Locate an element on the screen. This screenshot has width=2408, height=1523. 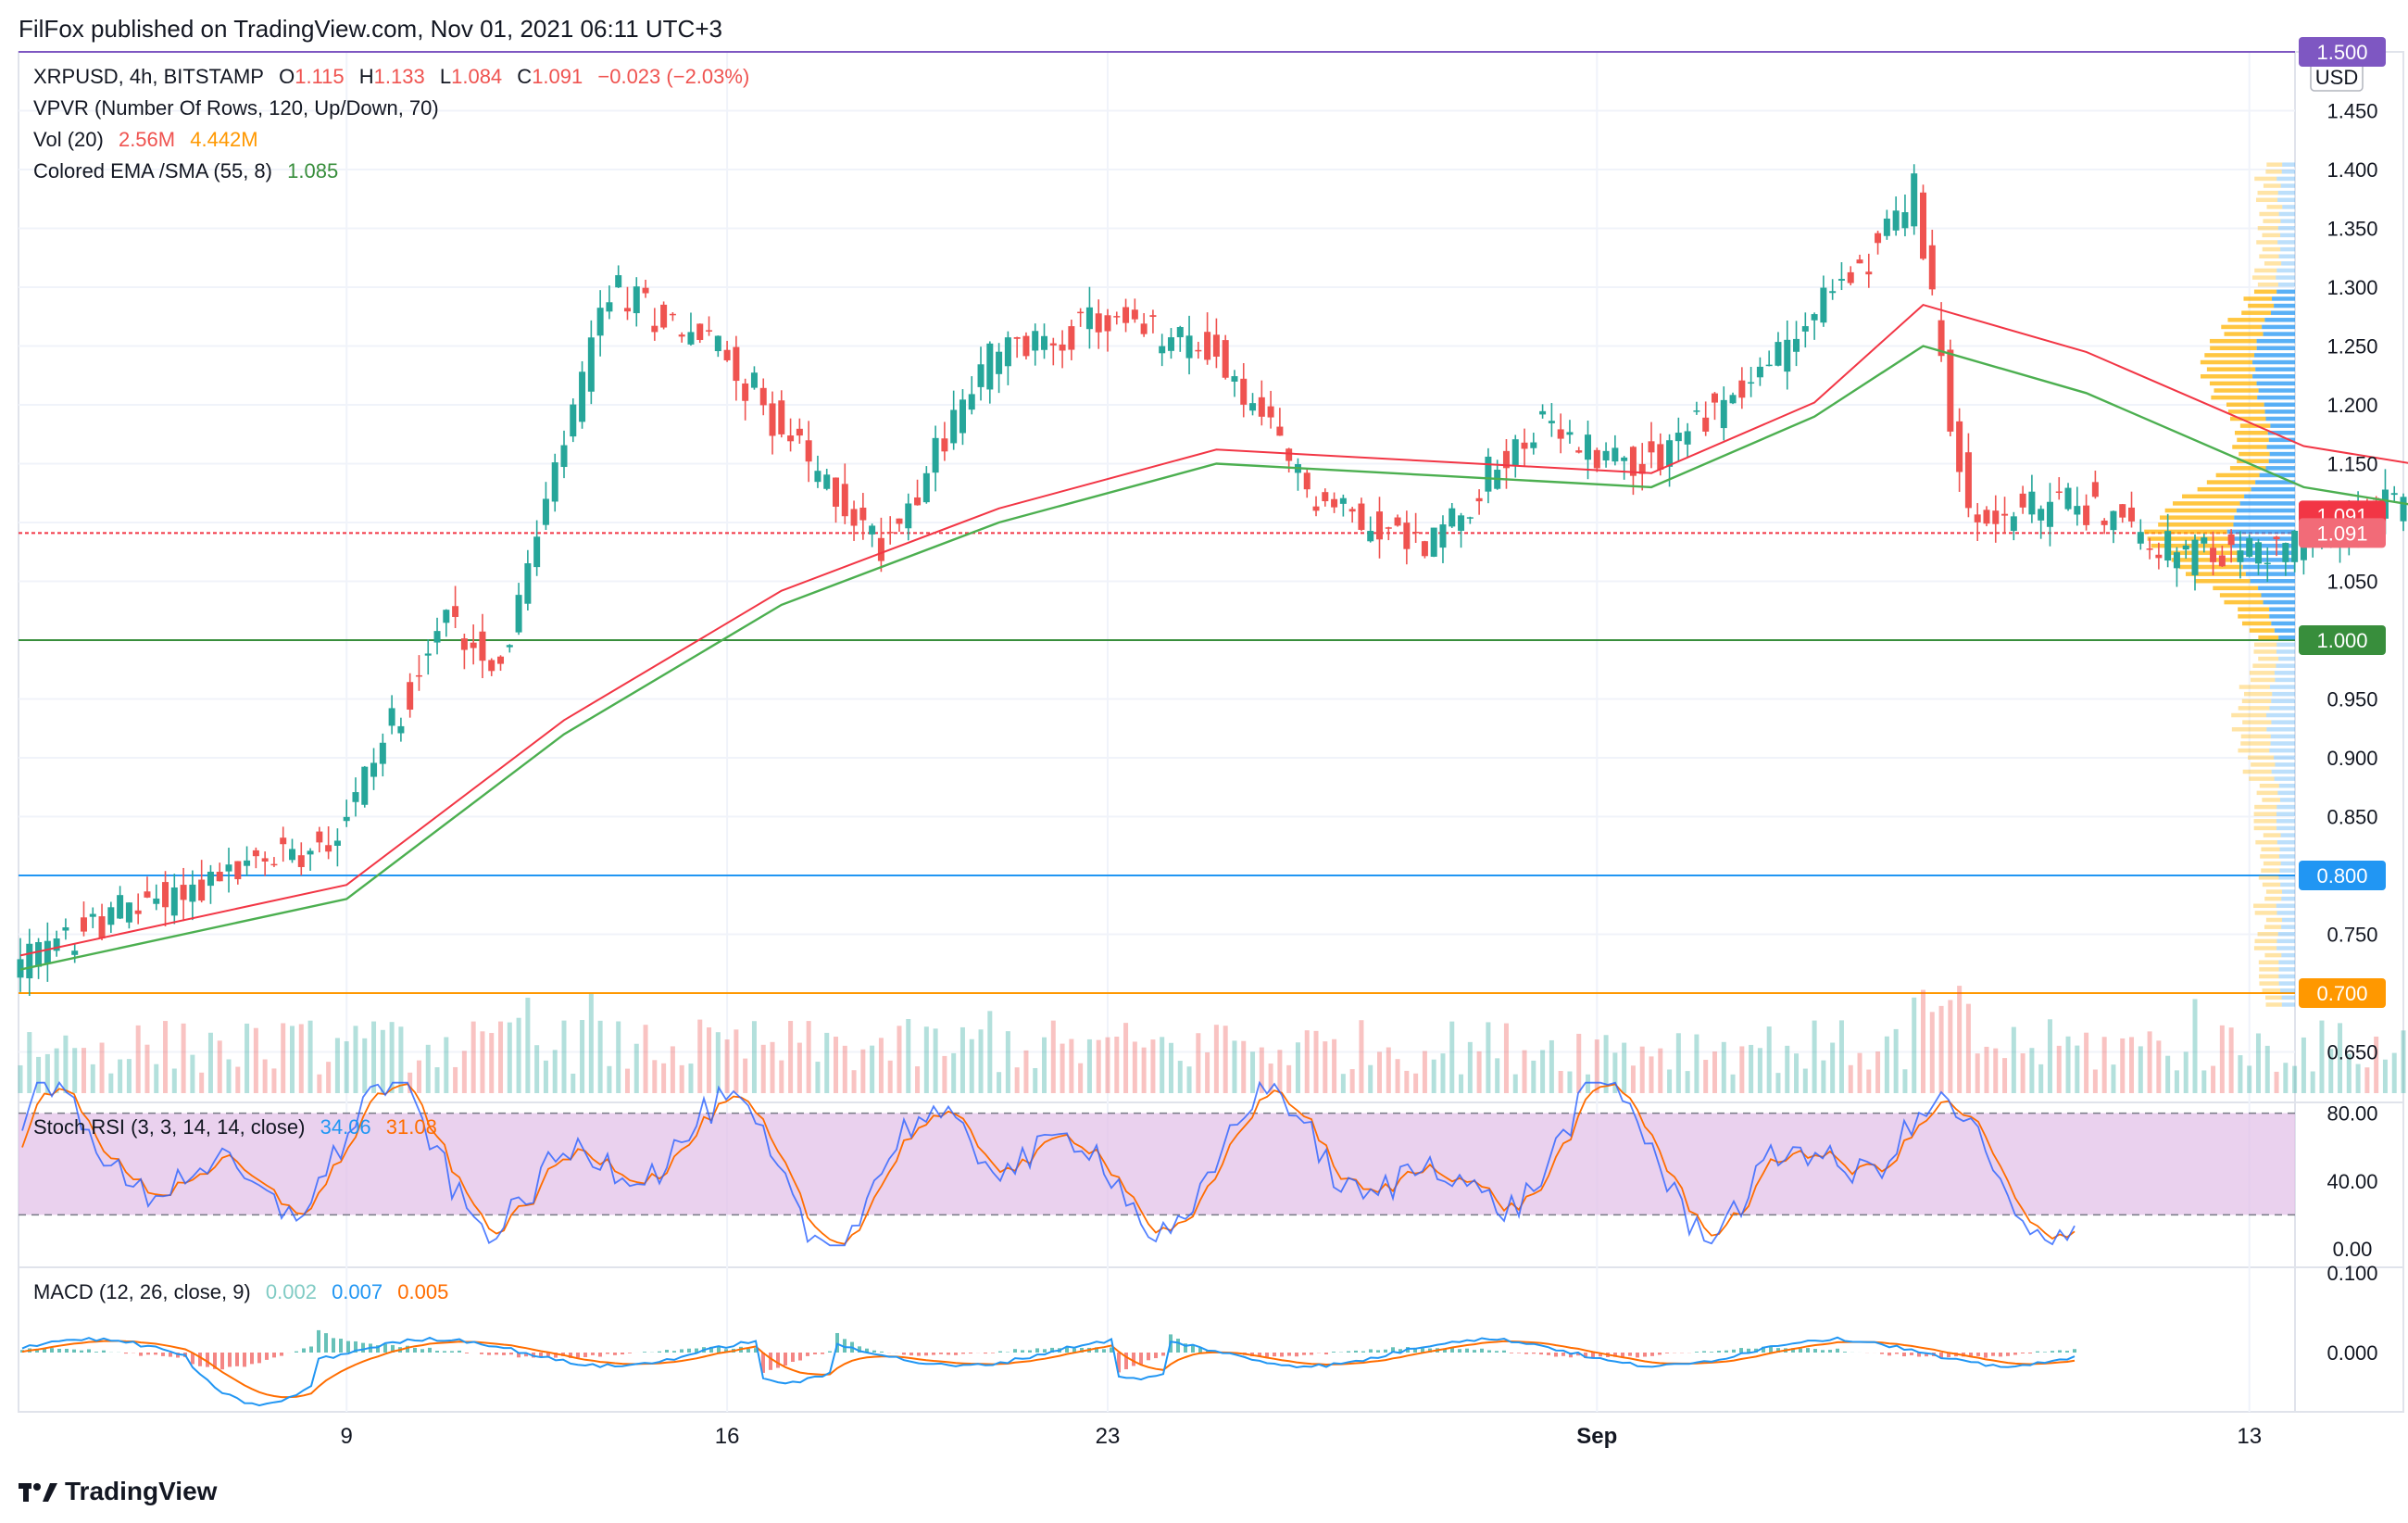
ohlc-open: O1.115 is located at coordinates (312, 76).